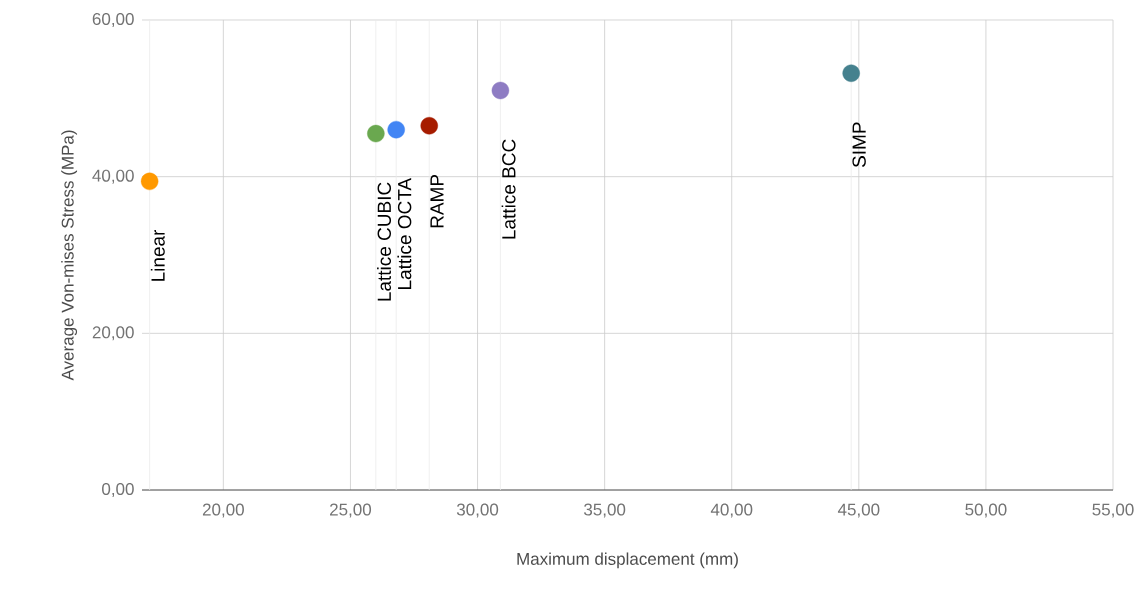 Image resolution: width=1147 pixels, height=599 pixels. Describe the element at coordinates (404, 233) in the screenshot. I see `text: Lattice OCTA` at that location.